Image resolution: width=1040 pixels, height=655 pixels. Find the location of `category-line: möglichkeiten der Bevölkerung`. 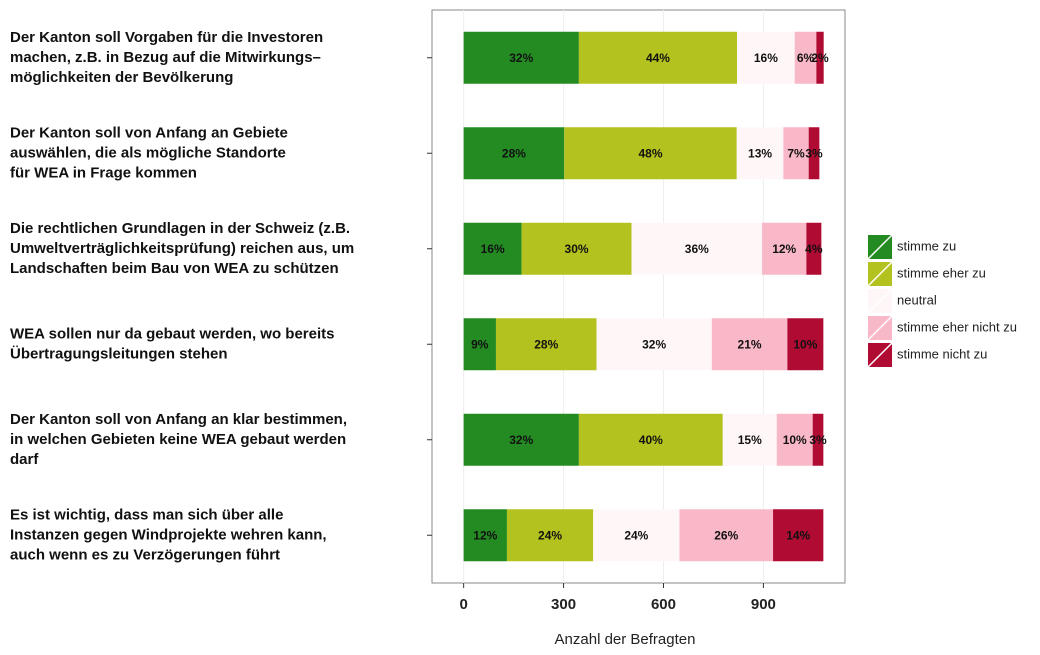

category-line: möglichkeiten der Bevölkerung is located at coordinates (121, 77).